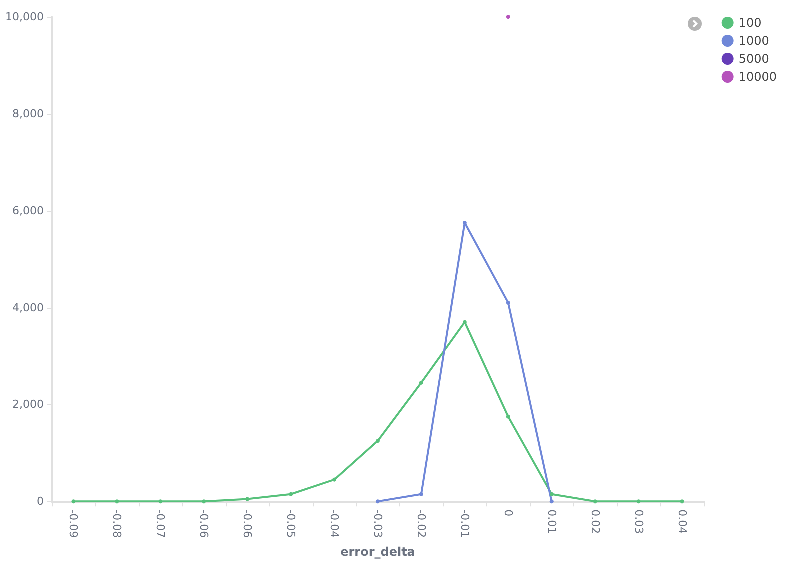 Image resolution: width=792 pixels, height=563 pixels. Describe the element at coordinates (758, 77) in the screenshot. I see `legend-label: 10000` at that location.